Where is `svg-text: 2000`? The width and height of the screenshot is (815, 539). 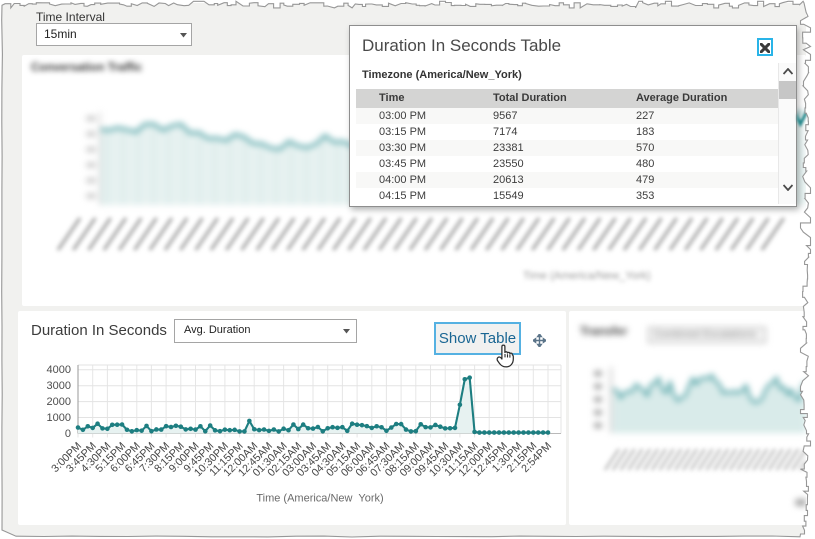
svg-text: 2000 is located at coordinates (59, 402).